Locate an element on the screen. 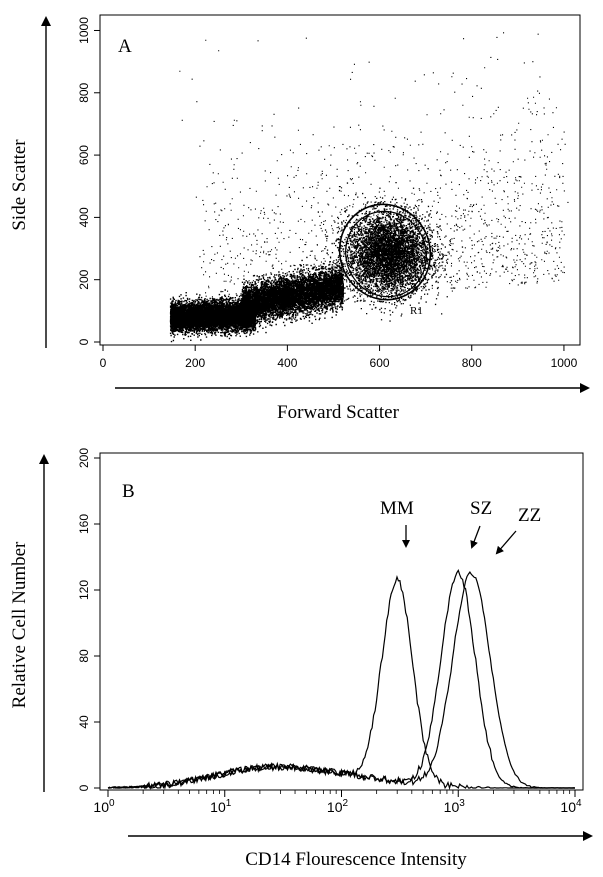 The height and width of the screenshot is (877, 603). y-axis-title-a: Side Scatter is located at coordinates (19, 185).